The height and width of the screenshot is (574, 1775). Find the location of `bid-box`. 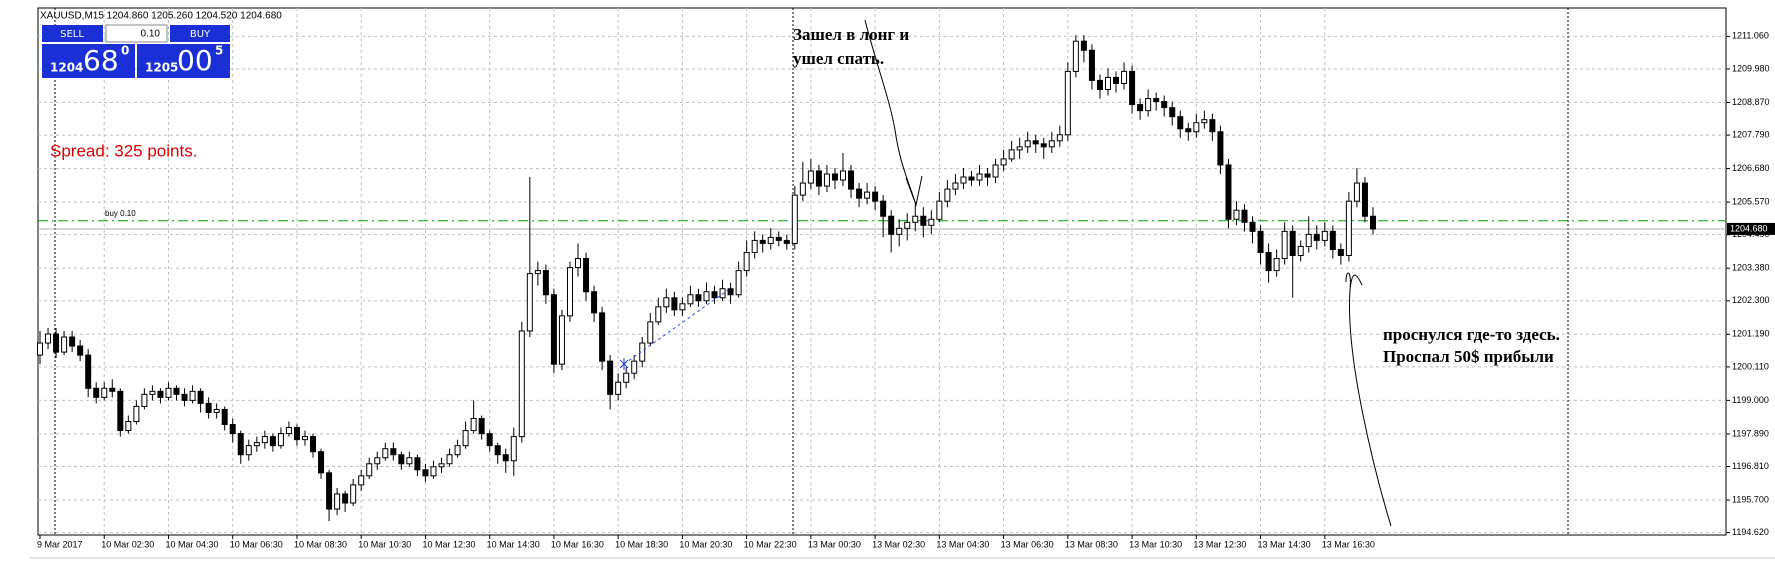

bid-box is located at coordinates (88, 61).